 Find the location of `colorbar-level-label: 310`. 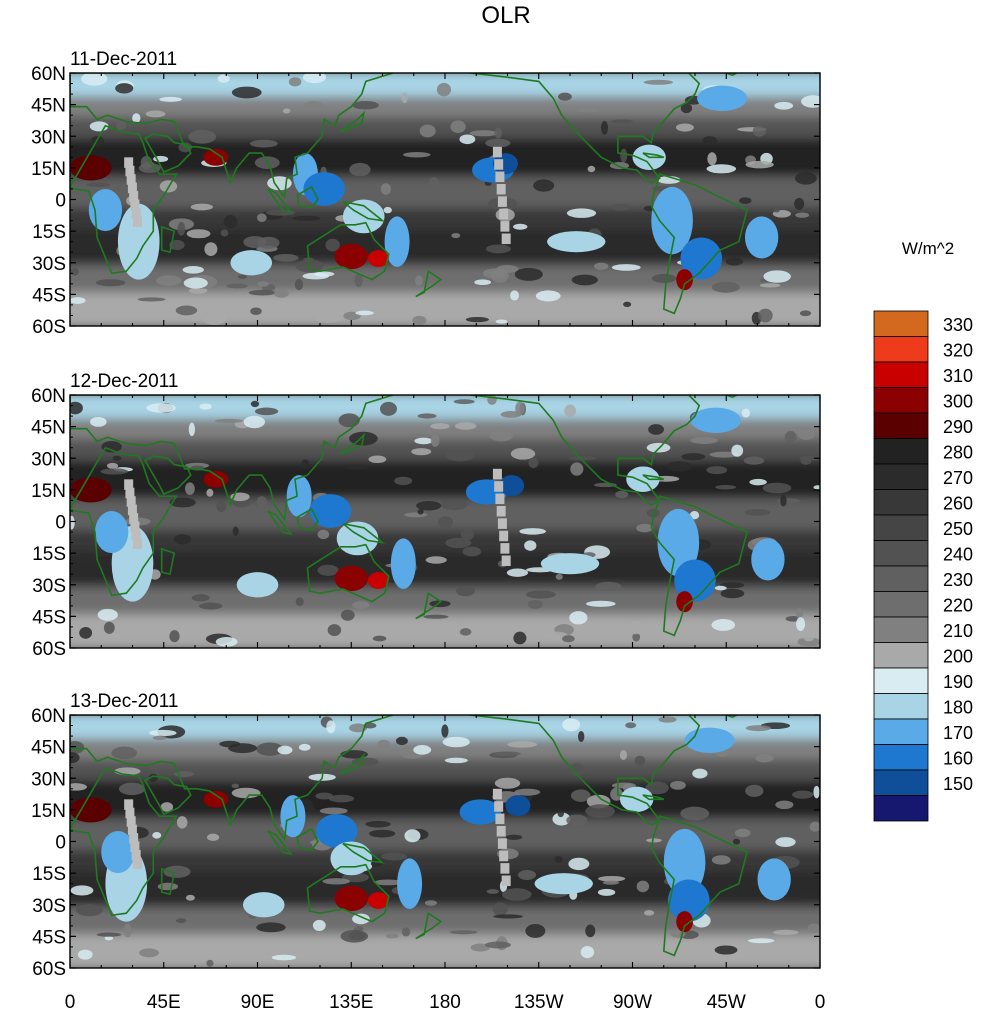

colorbar-level-label: 310 is located at coordinates (958, 376).